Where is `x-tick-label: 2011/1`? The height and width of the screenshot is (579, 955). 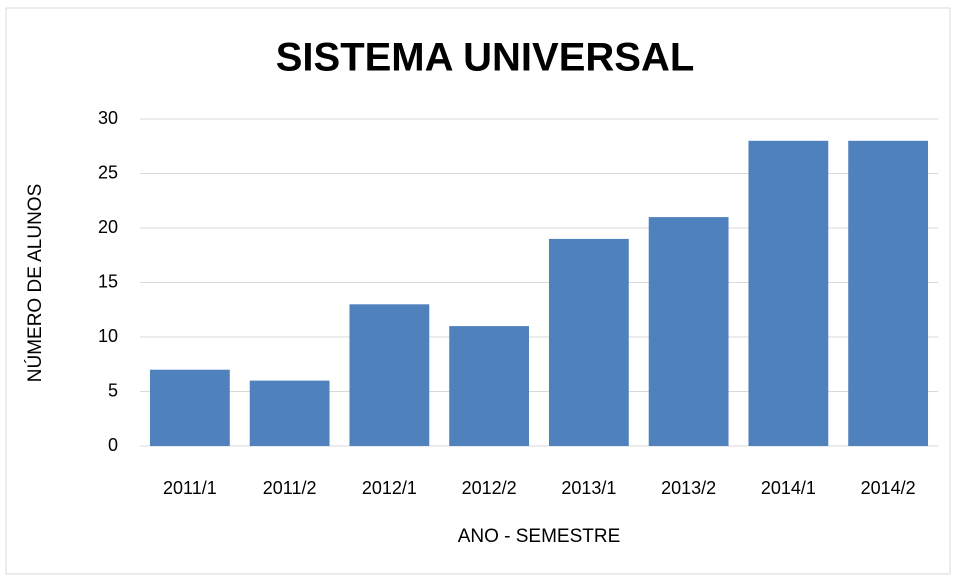 x-tick-label: 2011/1 is located at coordinates (190, 488).